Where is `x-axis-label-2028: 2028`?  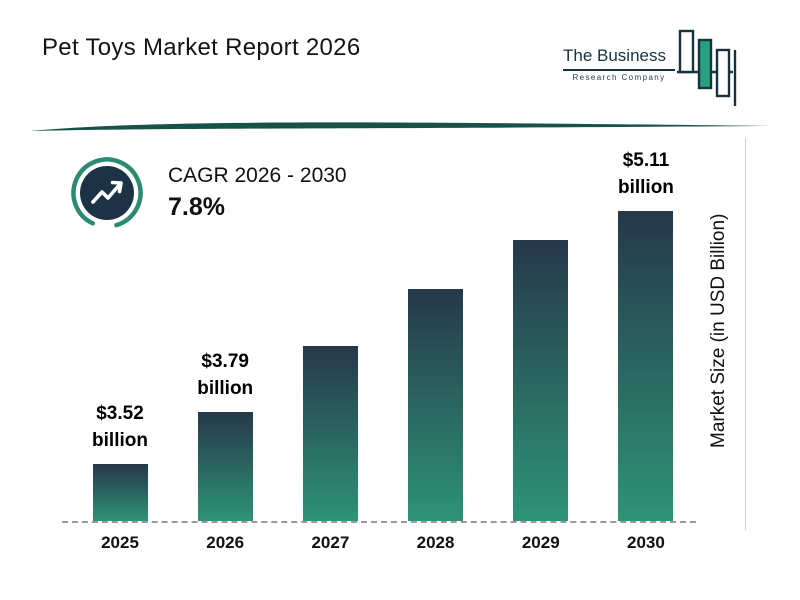
x-axis-label-2028: 2028 is located at coordinates (435, 542).